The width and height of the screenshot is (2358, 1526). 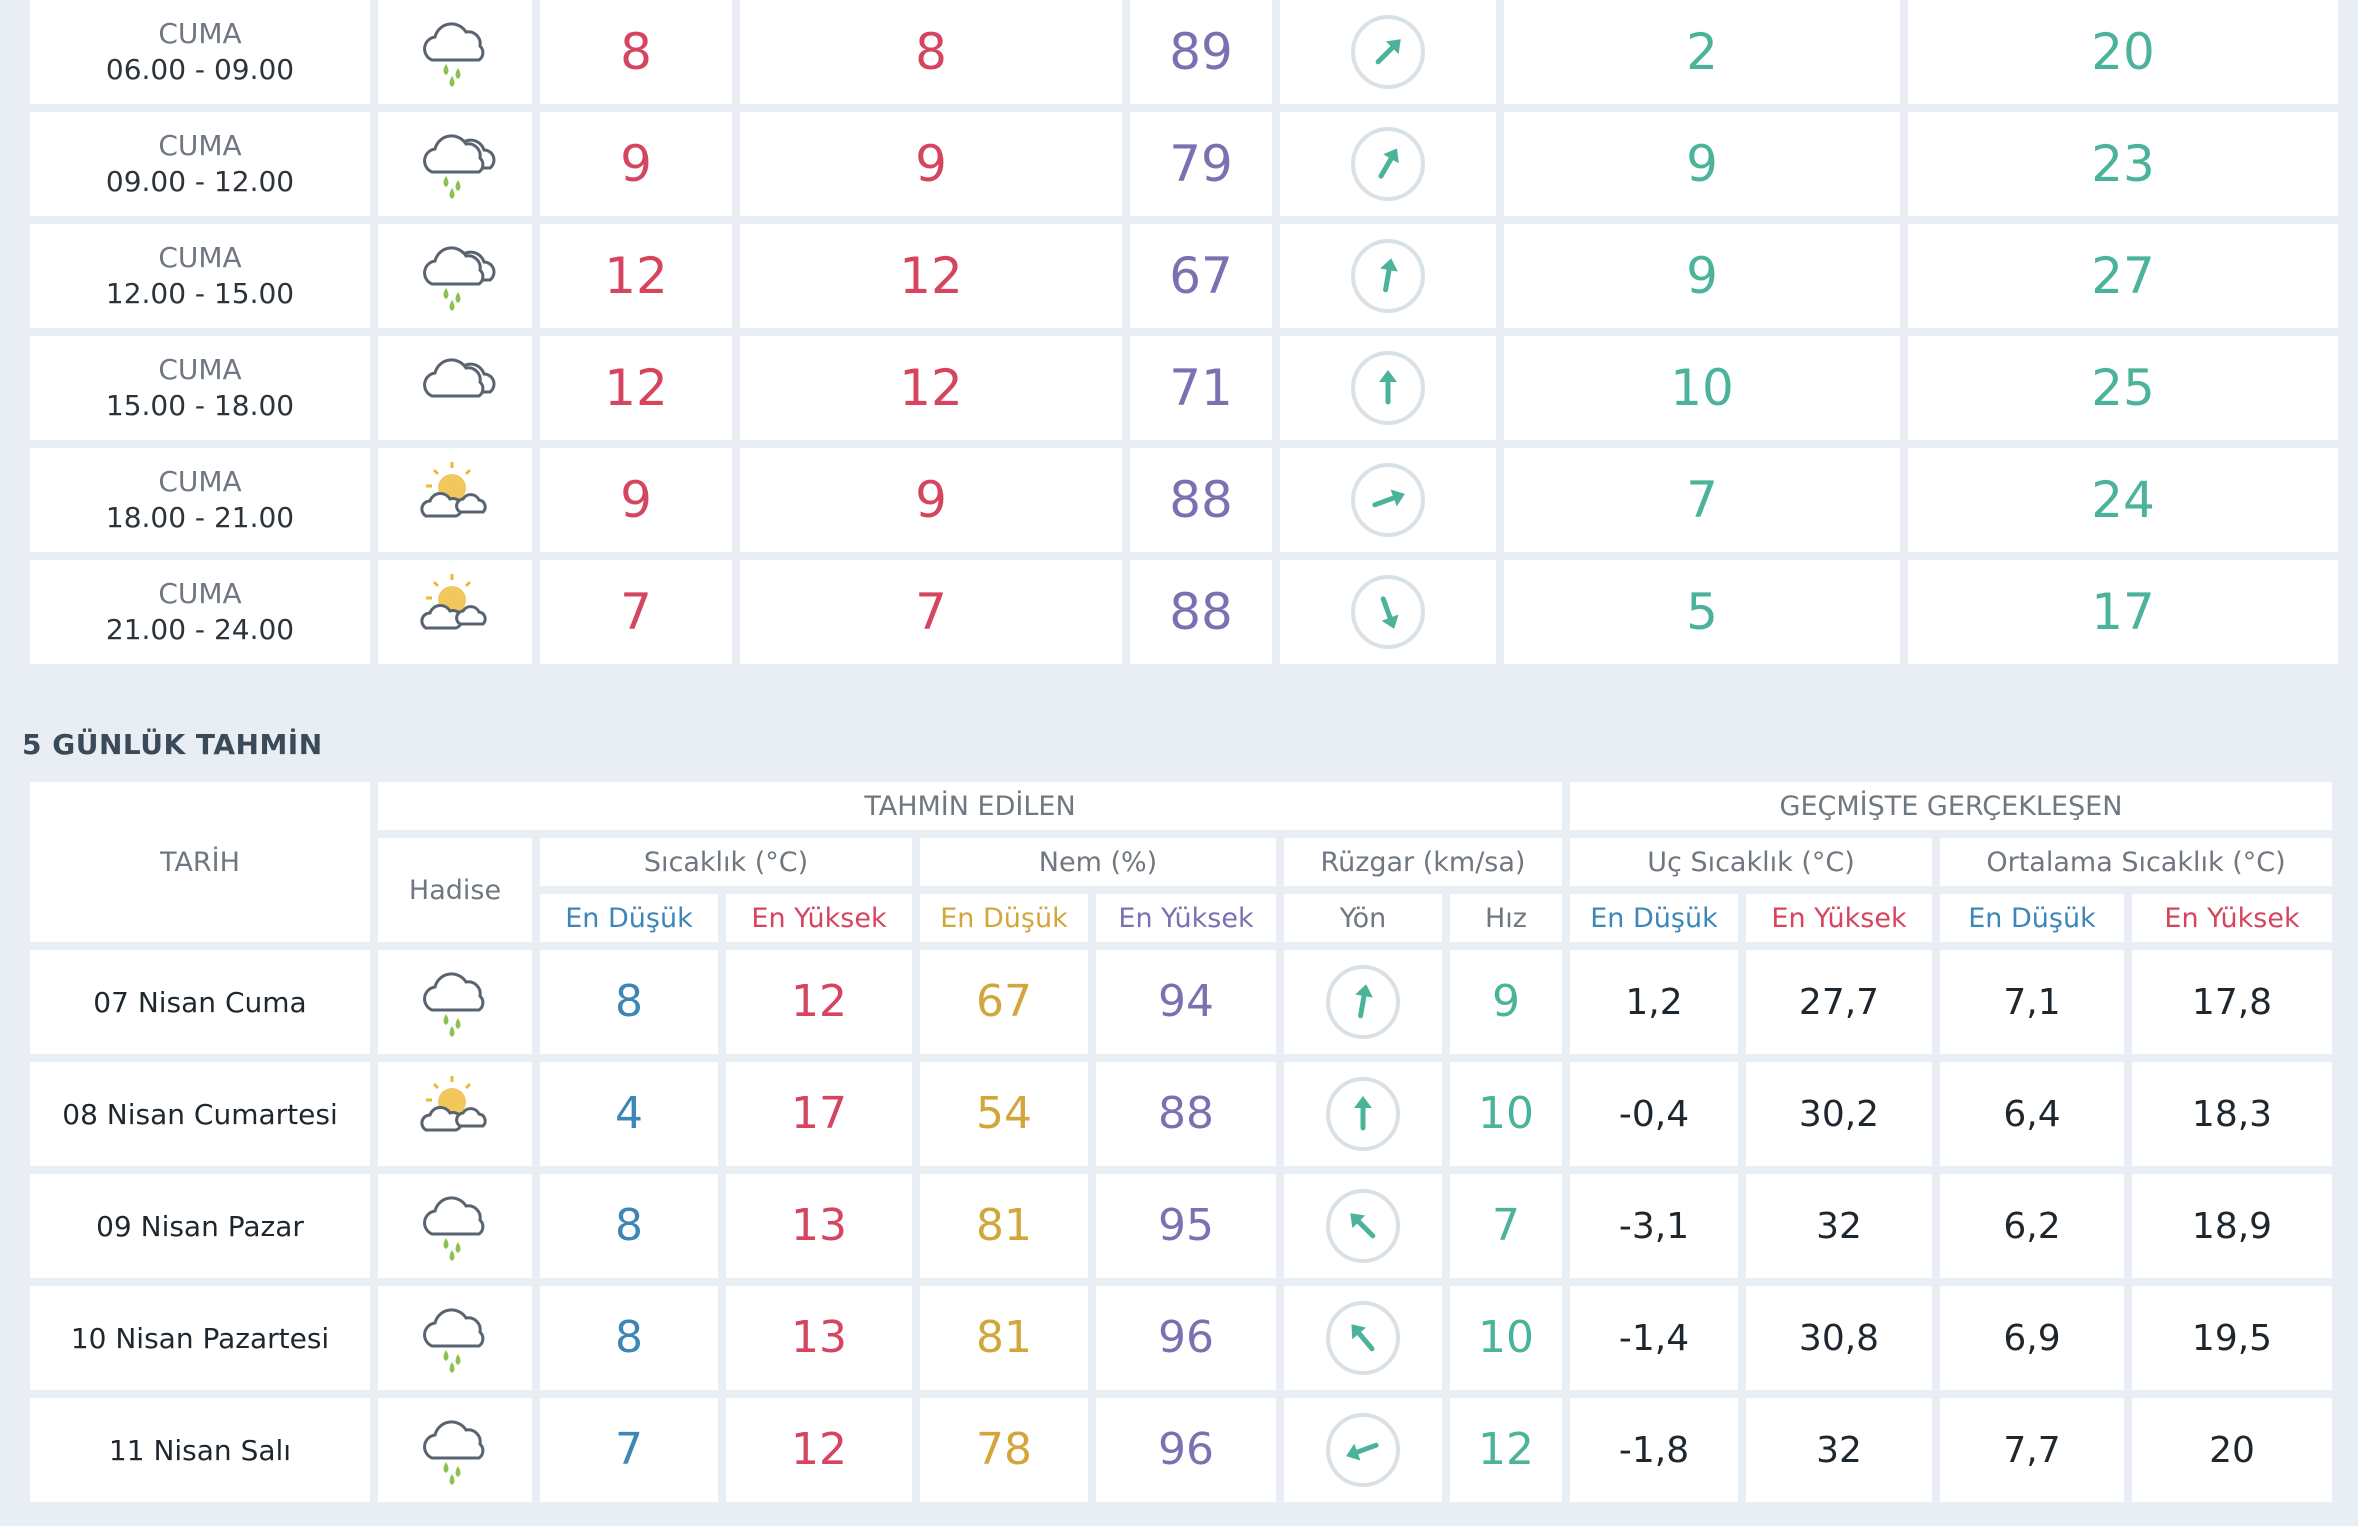 I want to click on avg-min-cell: 7,7, so click(x=2032, y=1450).